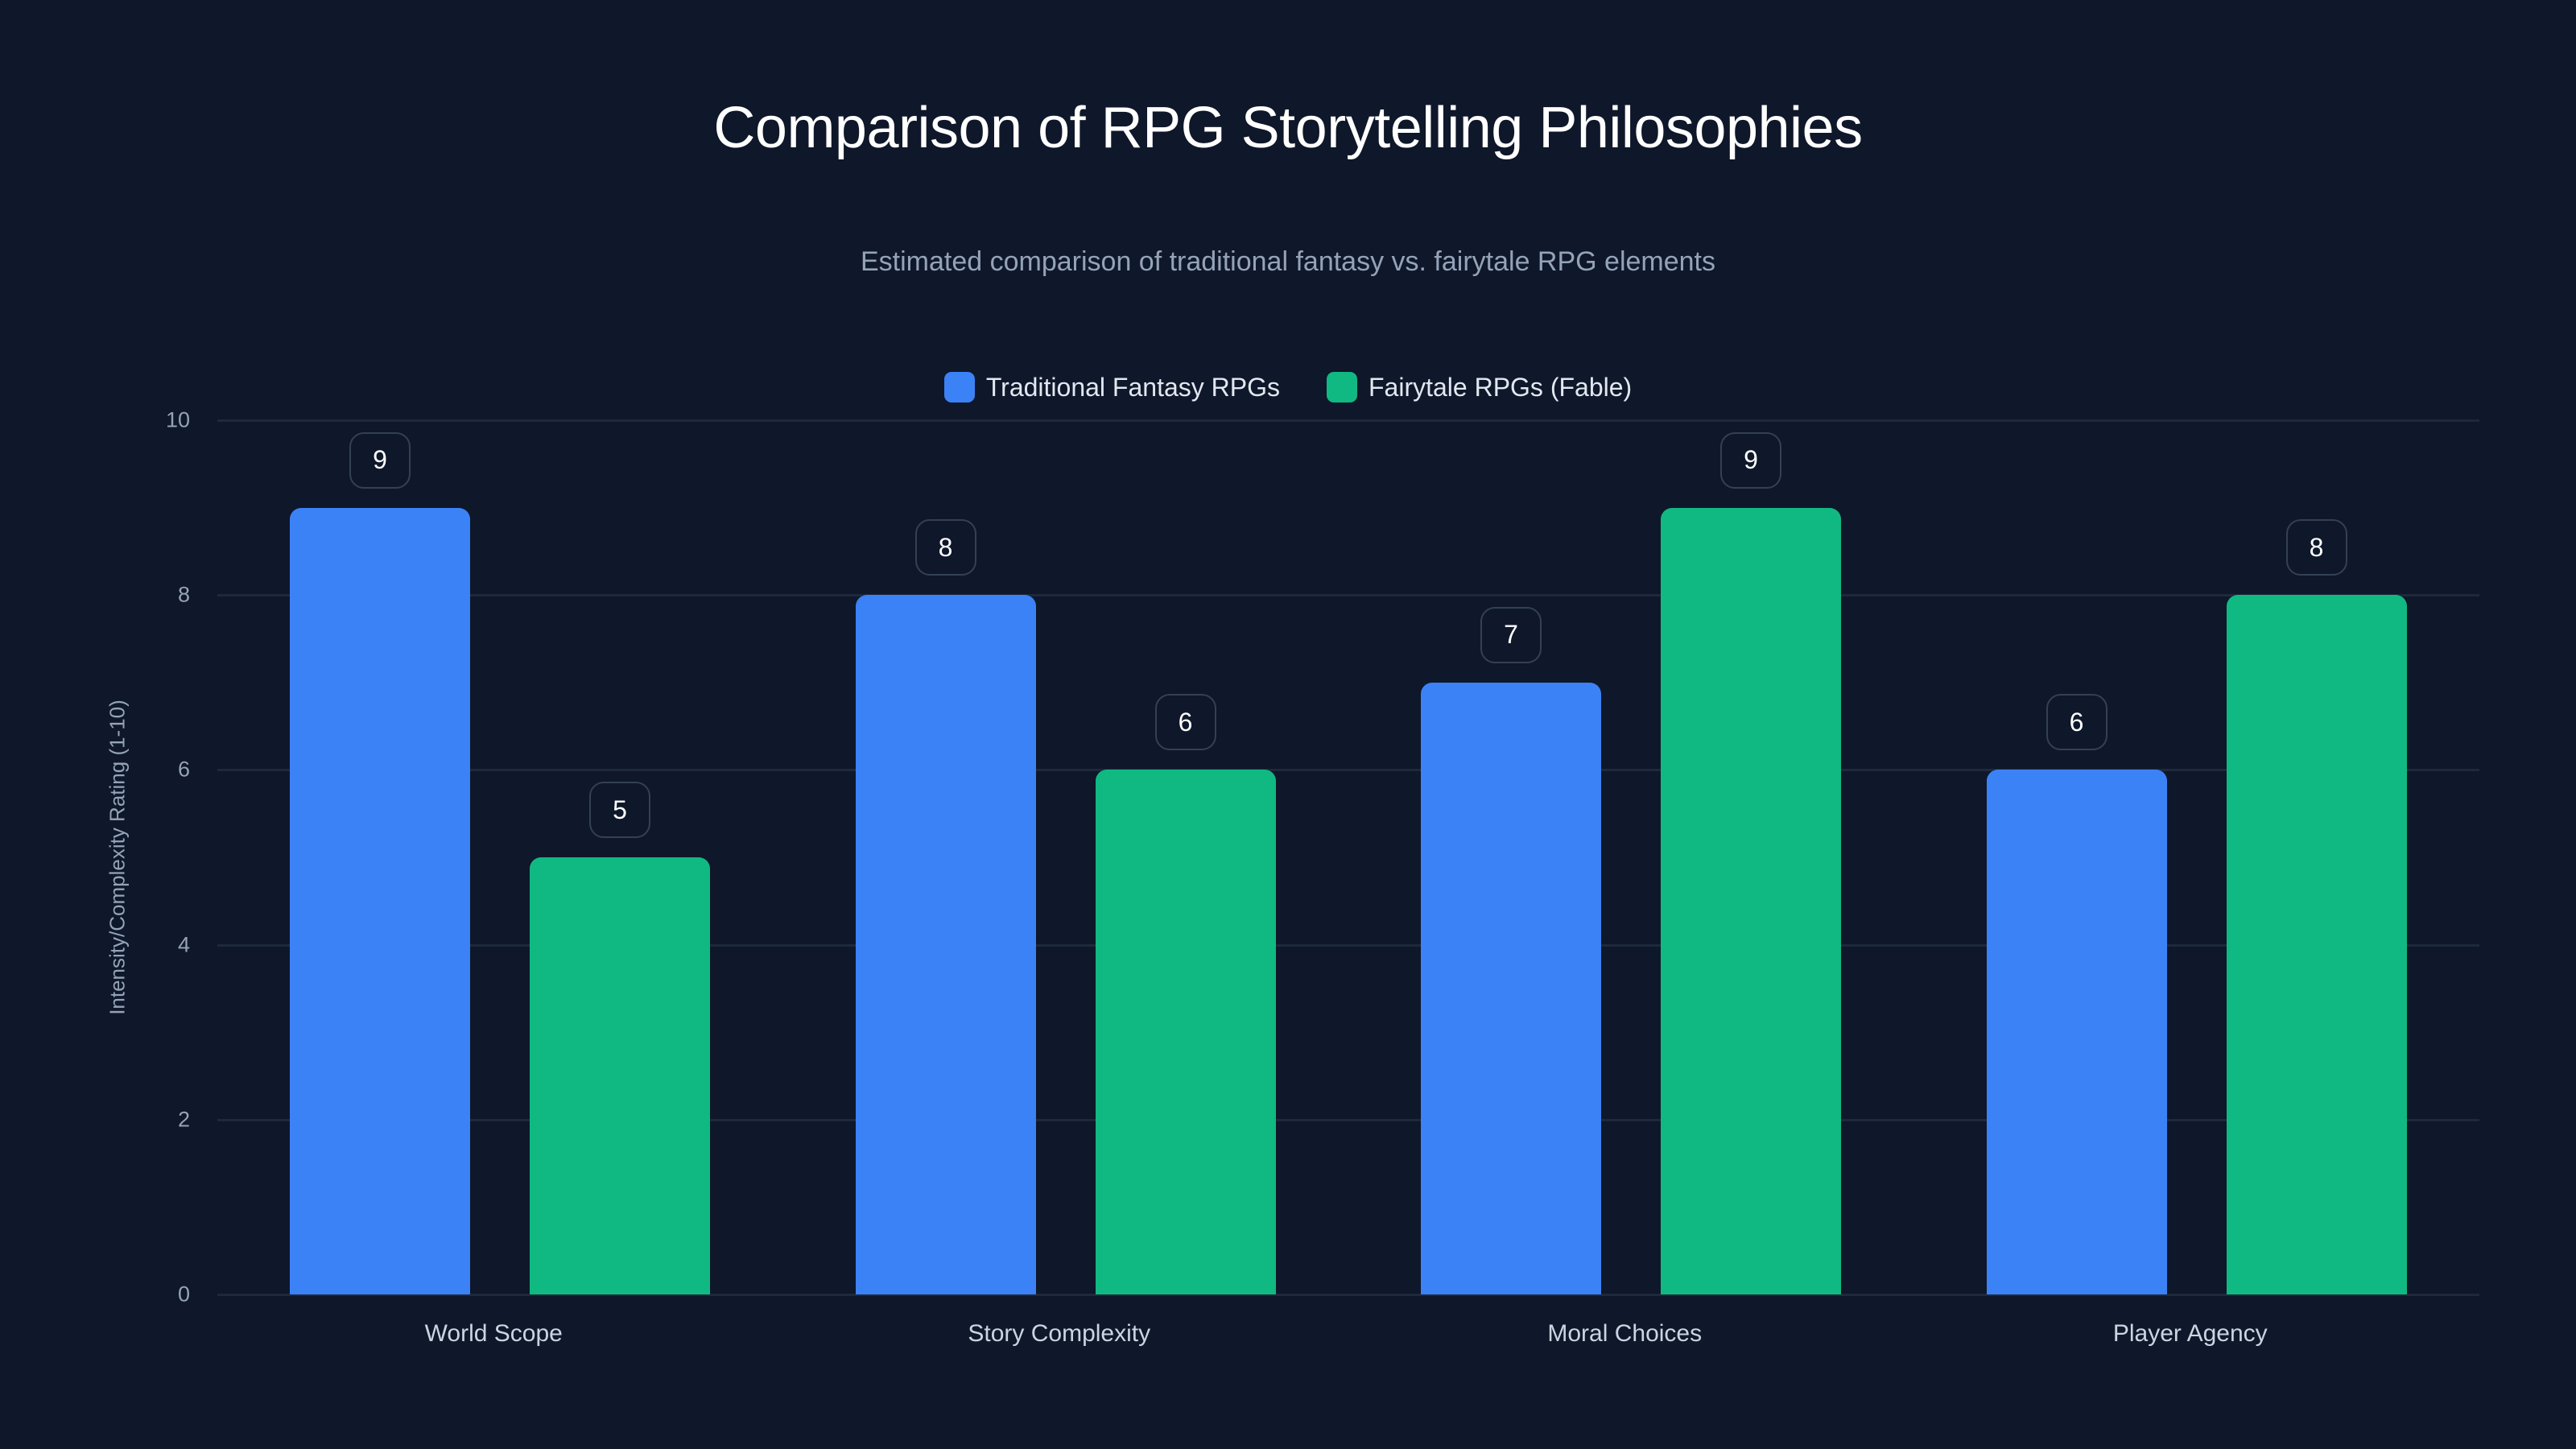  What do you see at coordinates (117, 857) in the screenshot?
I see `y-axis-title: Intensity/Complexity Rating (1-10)` at bounding box center [117, 857].